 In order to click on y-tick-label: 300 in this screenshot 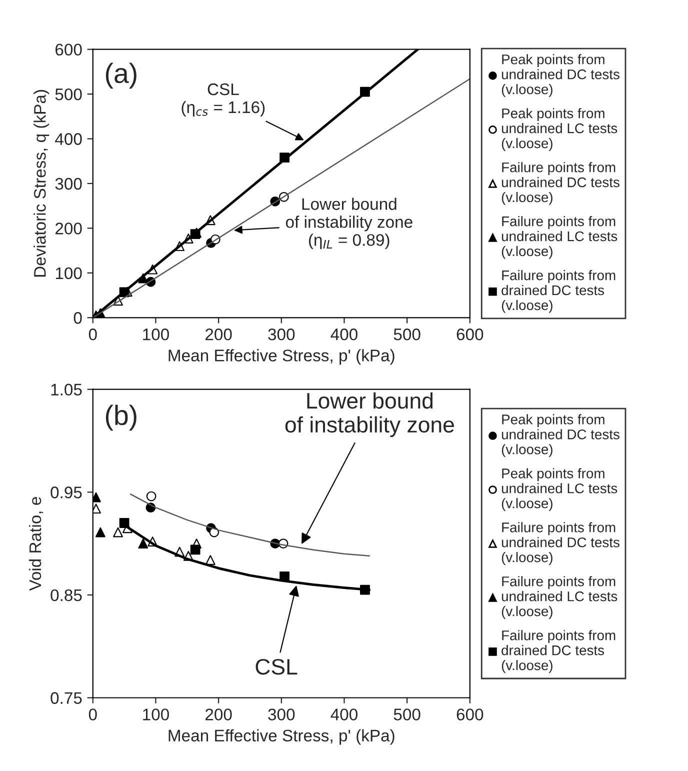, I will do `click(68, 184)`.